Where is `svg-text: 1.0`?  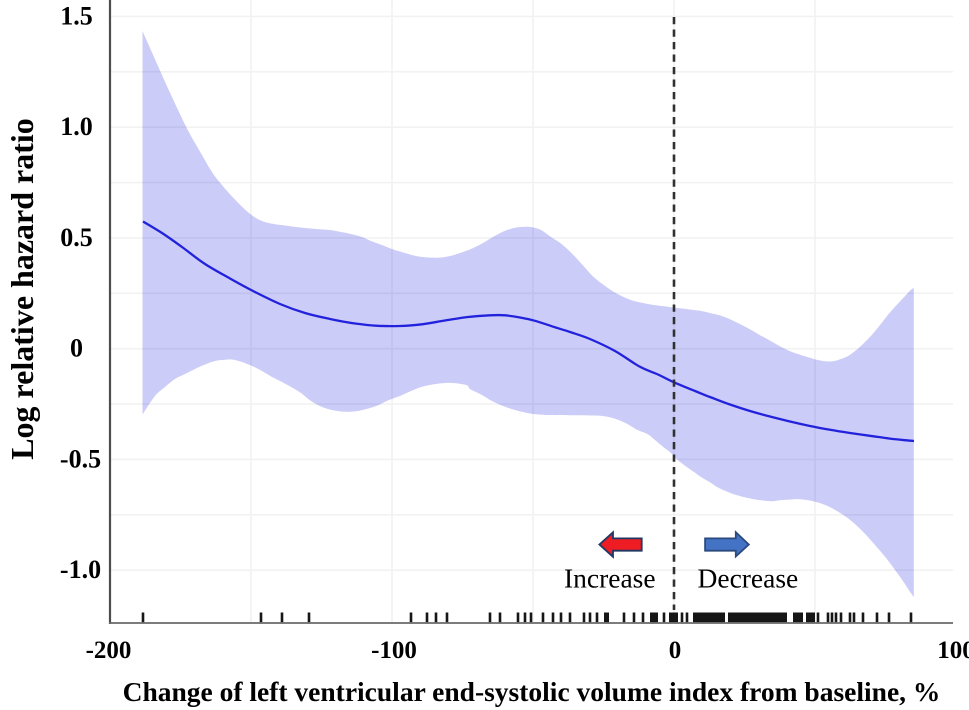 svg-text: 1.0 is located at coordinates (76, 126).